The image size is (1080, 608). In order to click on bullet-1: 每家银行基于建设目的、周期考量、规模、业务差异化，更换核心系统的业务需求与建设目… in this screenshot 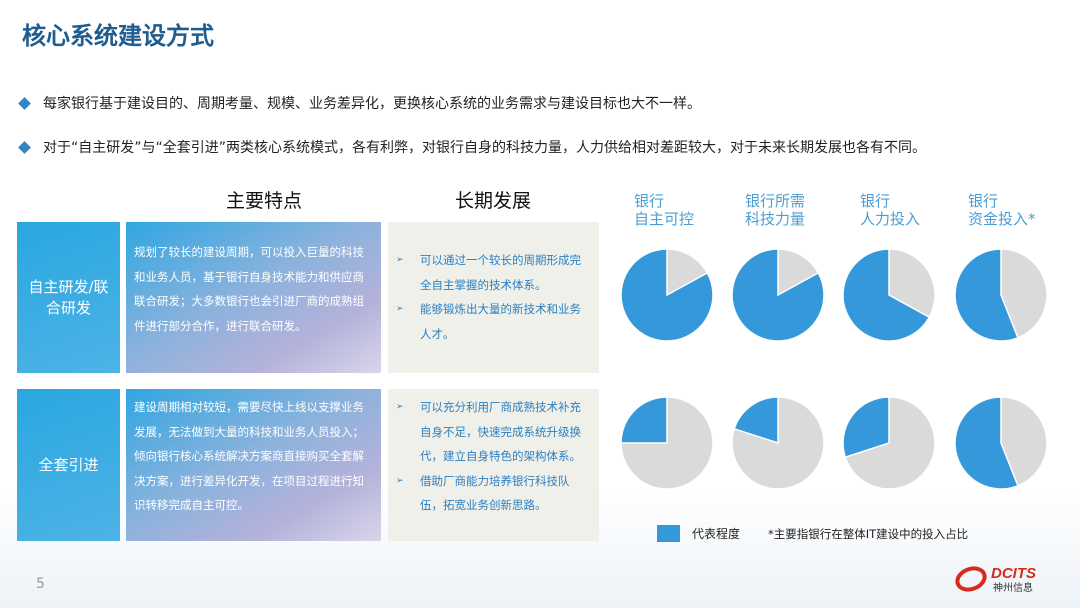, I will do `click(359, 103)`.